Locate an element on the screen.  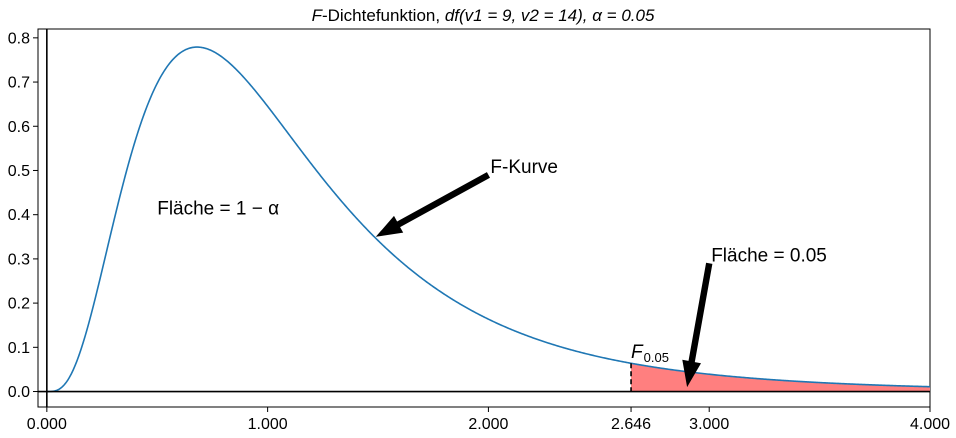
area-main-label: Fläche = 1 − α is located at coordinates (218, 209).